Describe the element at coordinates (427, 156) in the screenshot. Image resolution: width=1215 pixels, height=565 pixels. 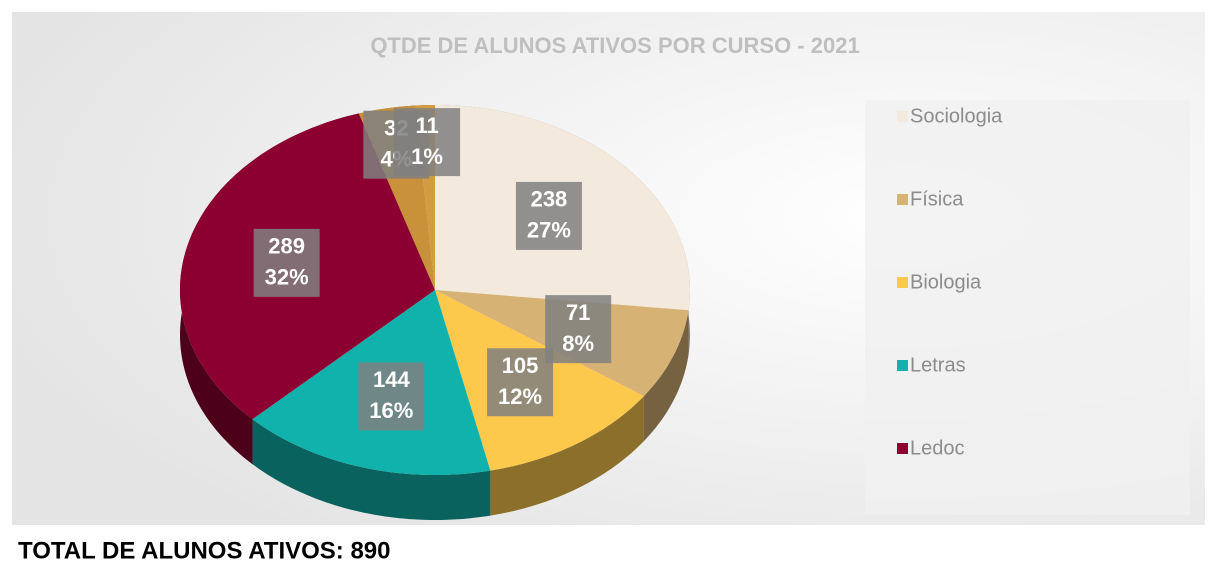
I see `data-label-percent: 1%` at that location.